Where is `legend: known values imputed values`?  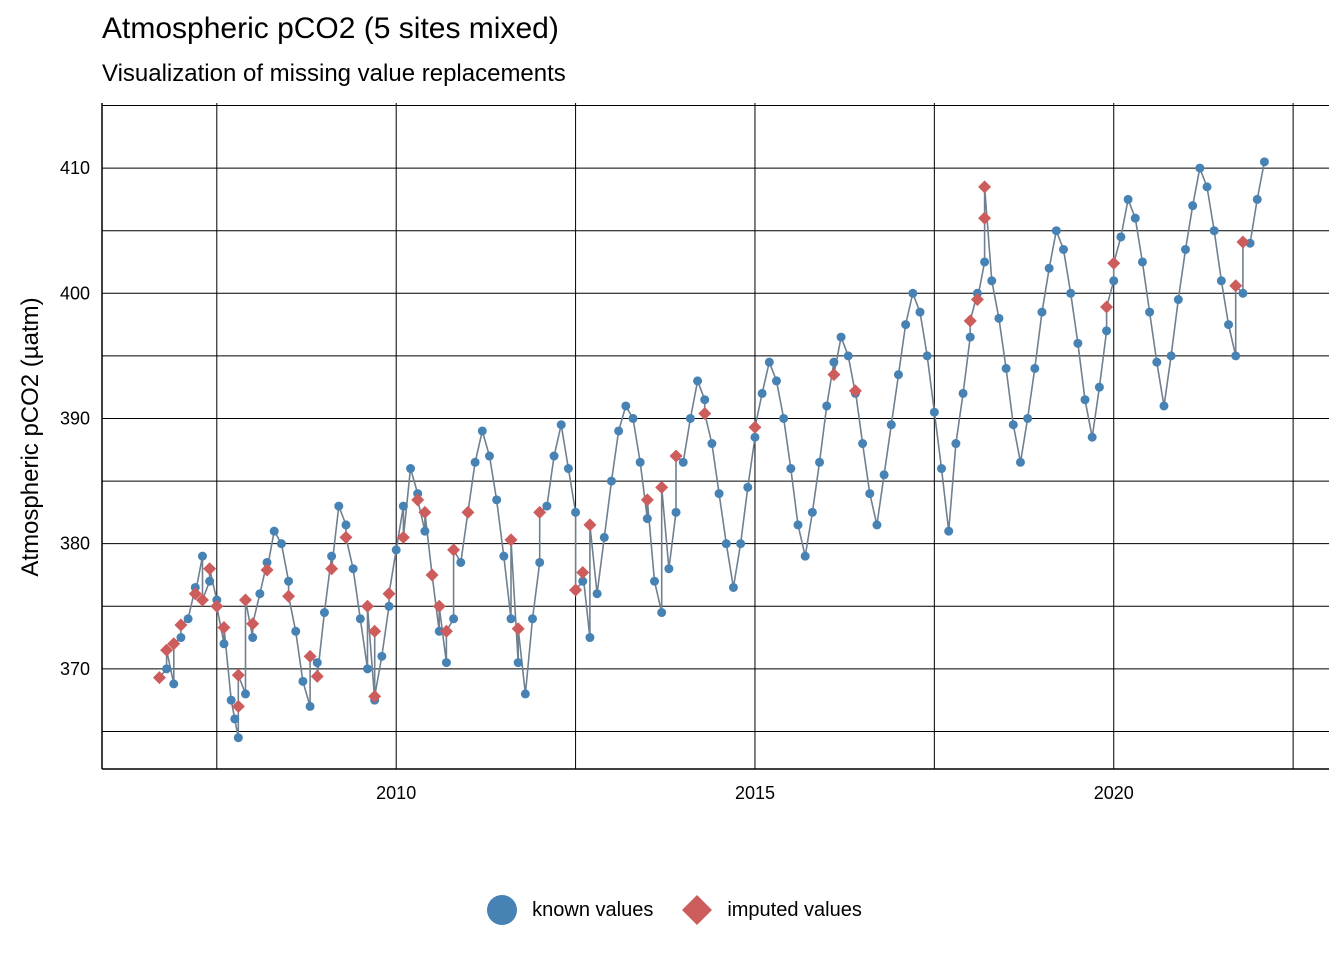 legend: known values imputed values is located at coordinates (672, 910).